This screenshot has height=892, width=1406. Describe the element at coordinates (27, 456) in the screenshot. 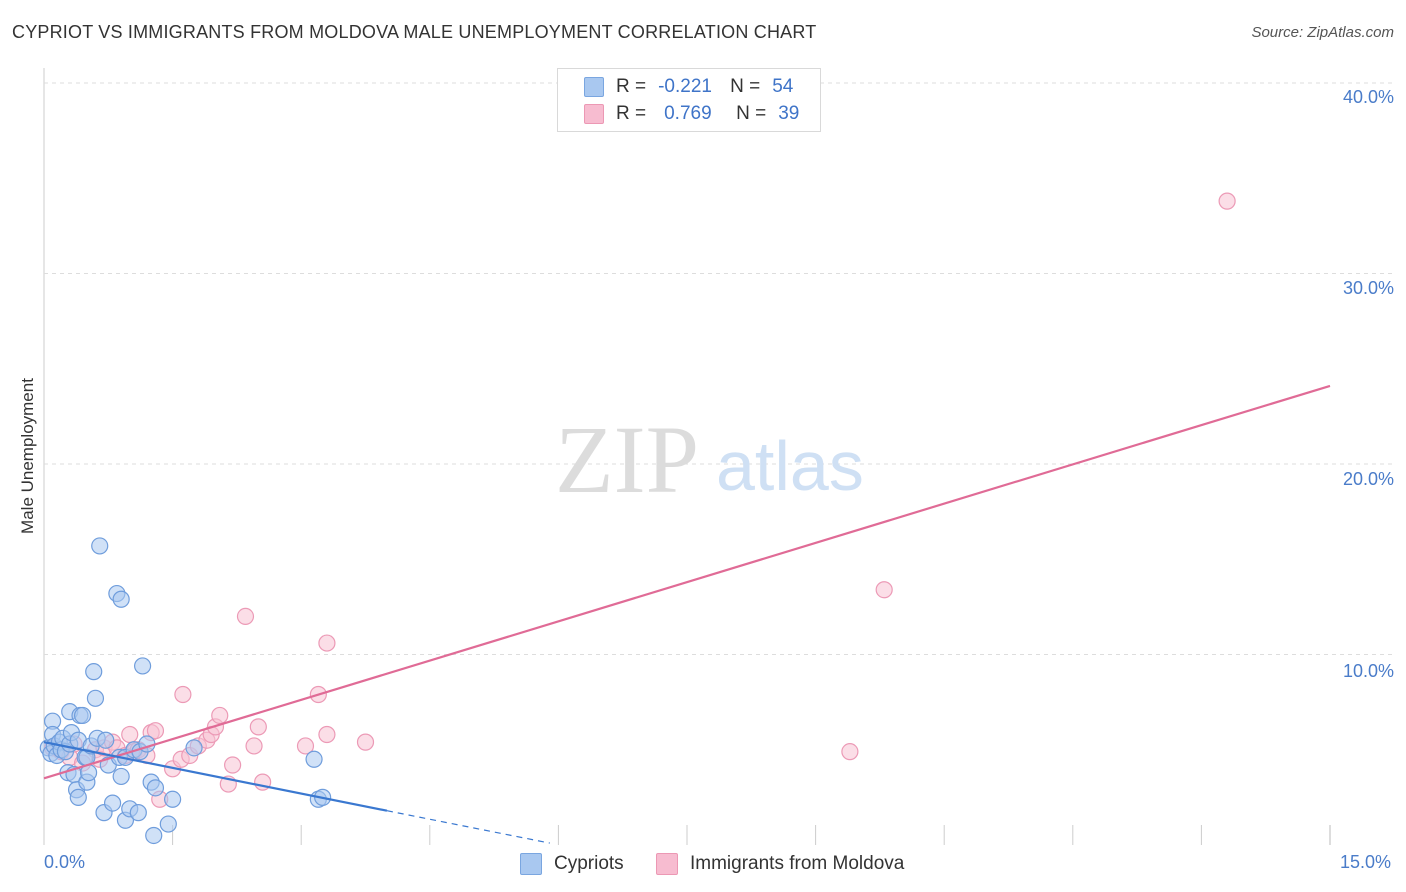

I see `y-axis-label: Male Unemployment` at that location.